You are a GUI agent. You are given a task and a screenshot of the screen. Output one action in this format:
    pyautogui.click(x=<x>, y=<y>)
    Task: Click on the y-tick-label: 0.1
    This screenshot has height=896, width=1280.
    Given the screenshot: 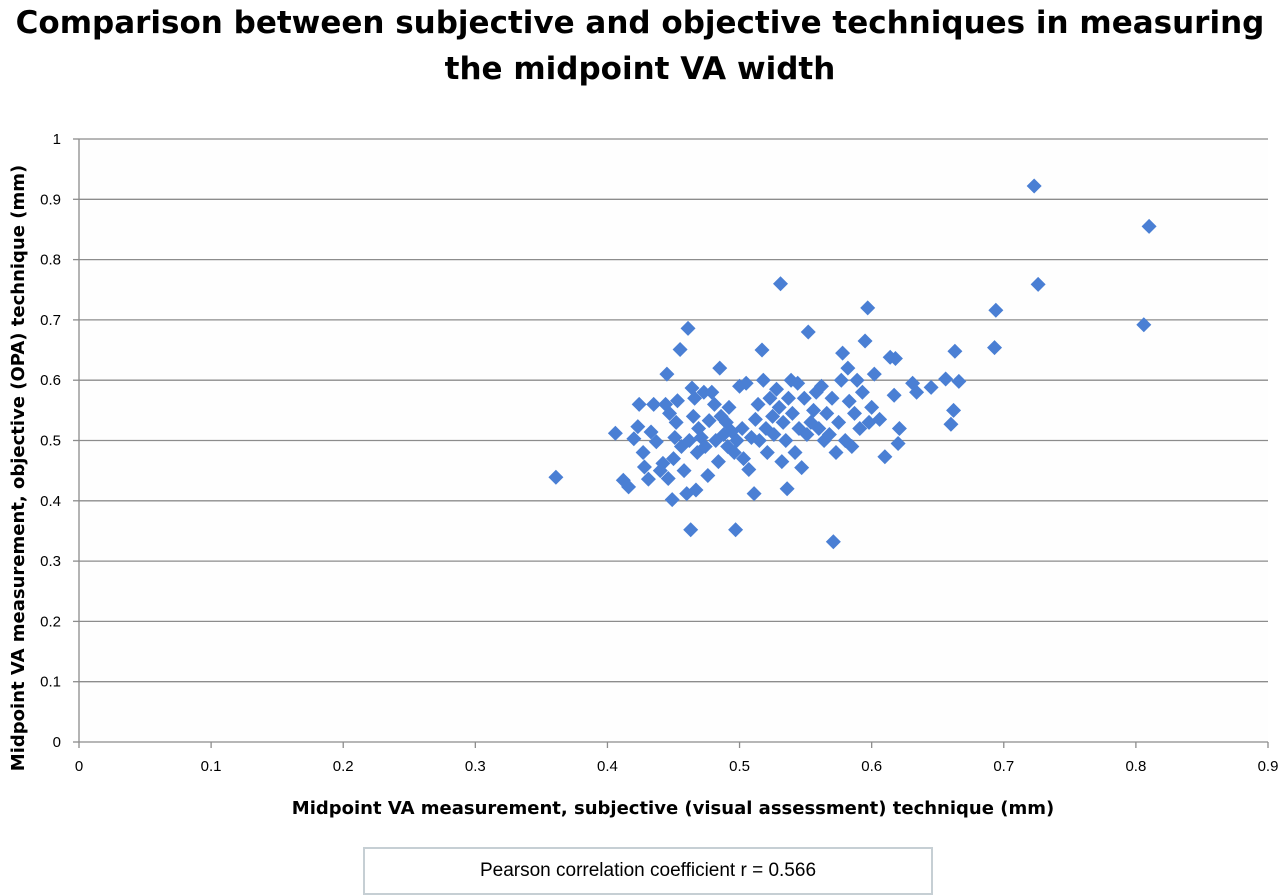 What is the action you would take?
    pyautogui.click(x=50, y=682)
    